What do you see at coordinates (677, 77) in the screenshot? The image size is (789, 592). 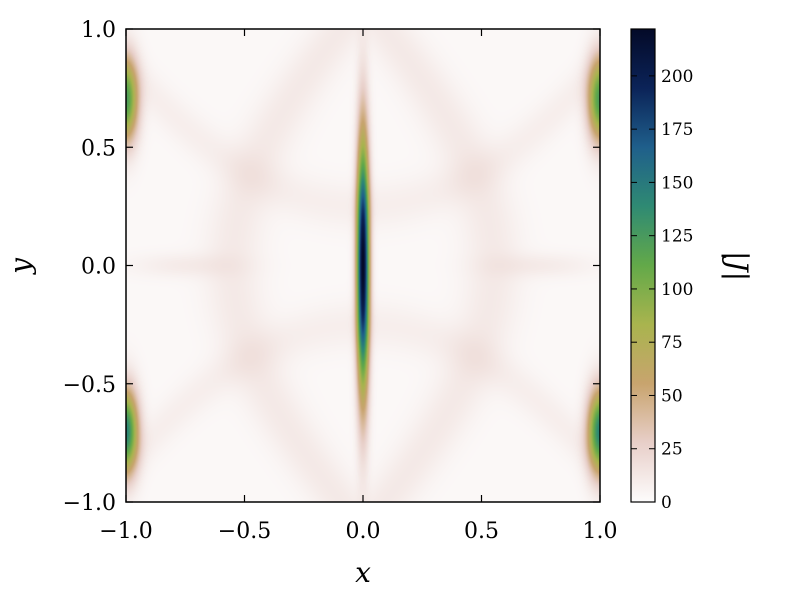 I see `colorbar-tick-label: 200` at bounding box center [677, 77].